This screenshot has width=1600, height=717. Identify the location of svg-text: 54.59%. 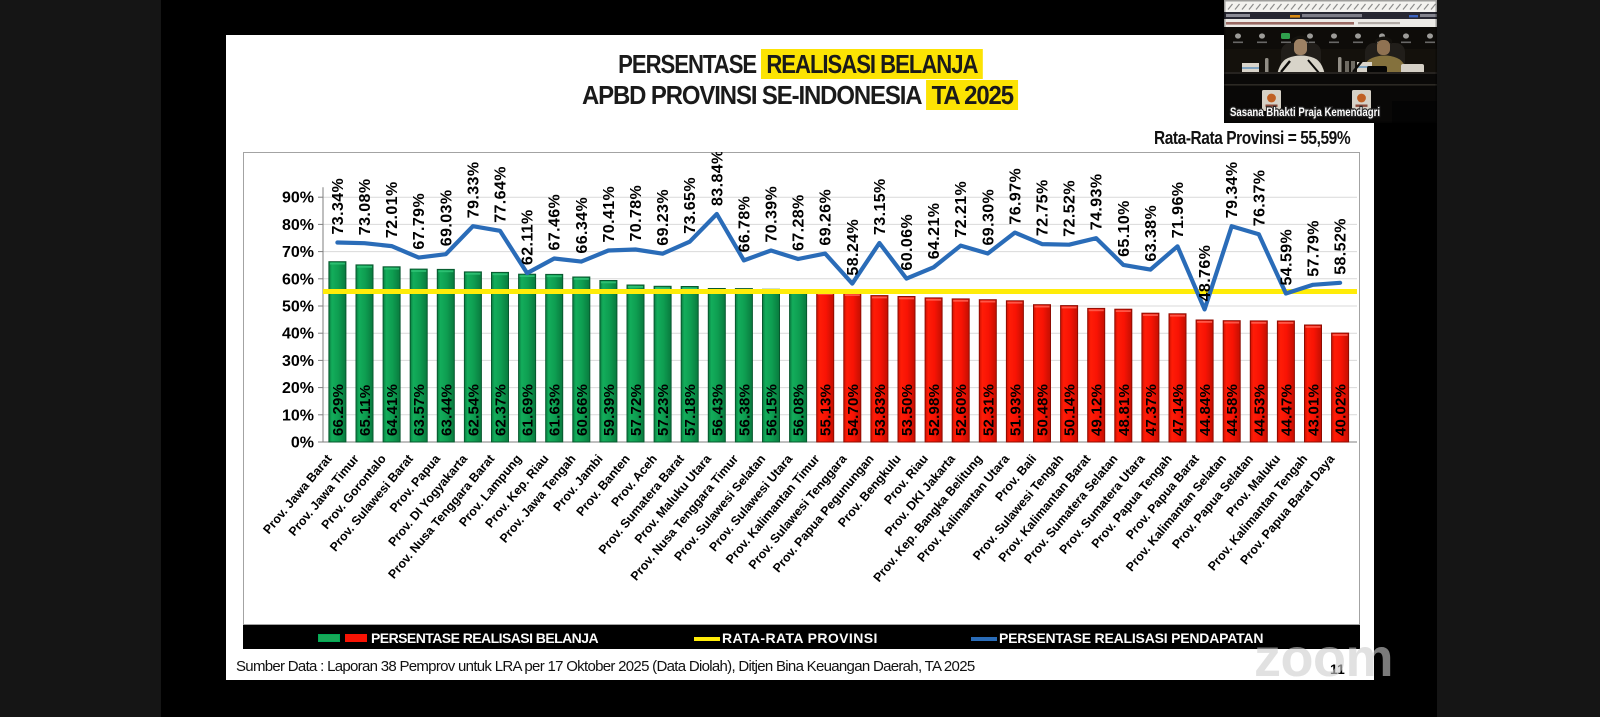
(1286, 257).